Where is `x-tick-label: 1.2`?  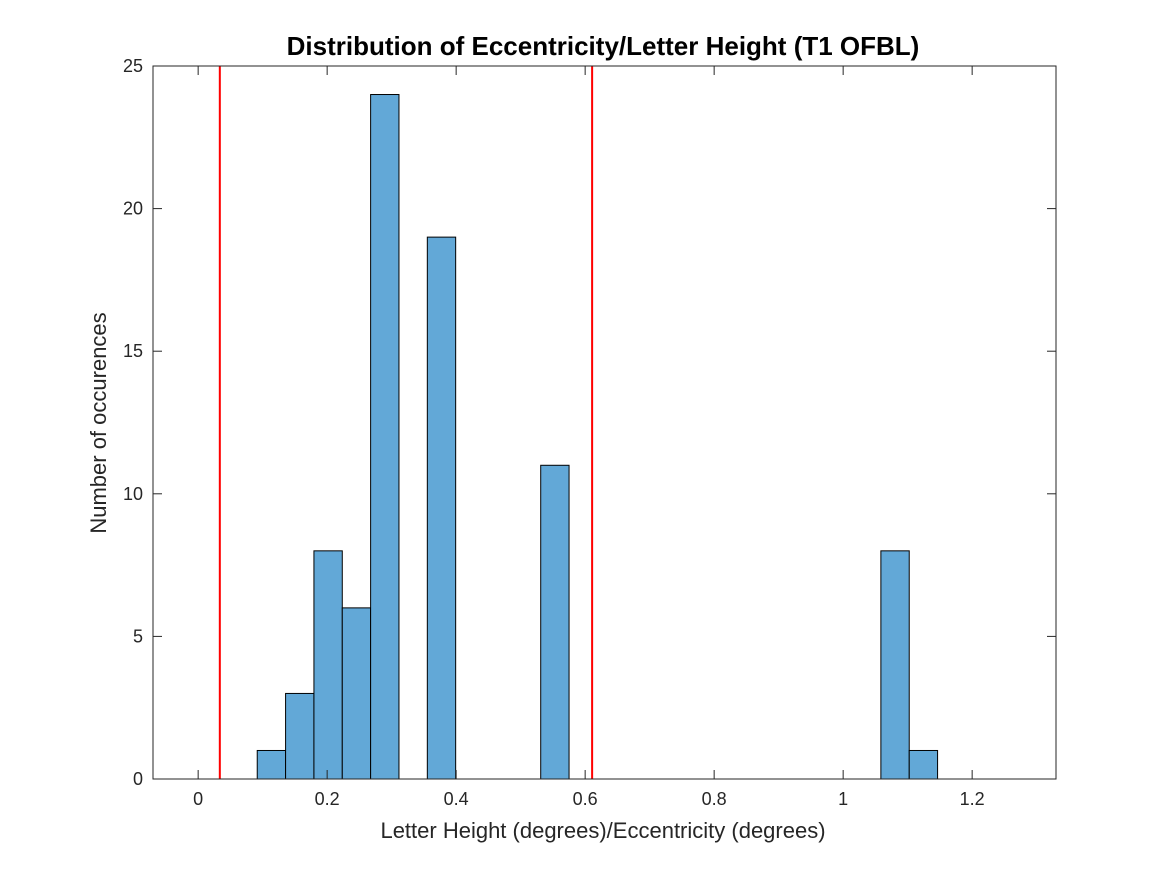
x-tick-label: 1.2 is located at coordinates (972, 799).